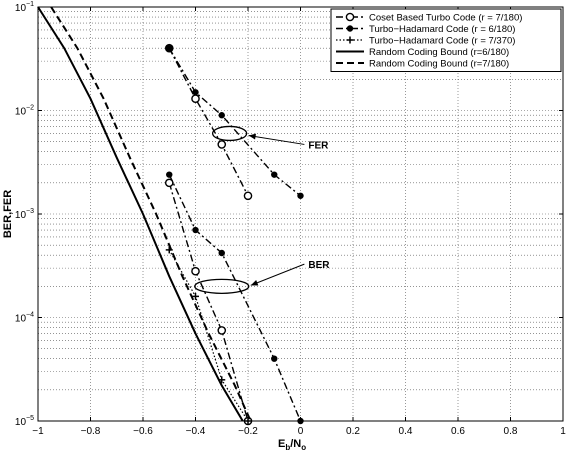 This screenshot has width=572, height=457. Describe the element at coordinates (318, 145) in the screenshot. I see `annotation-label: FER` at that location.